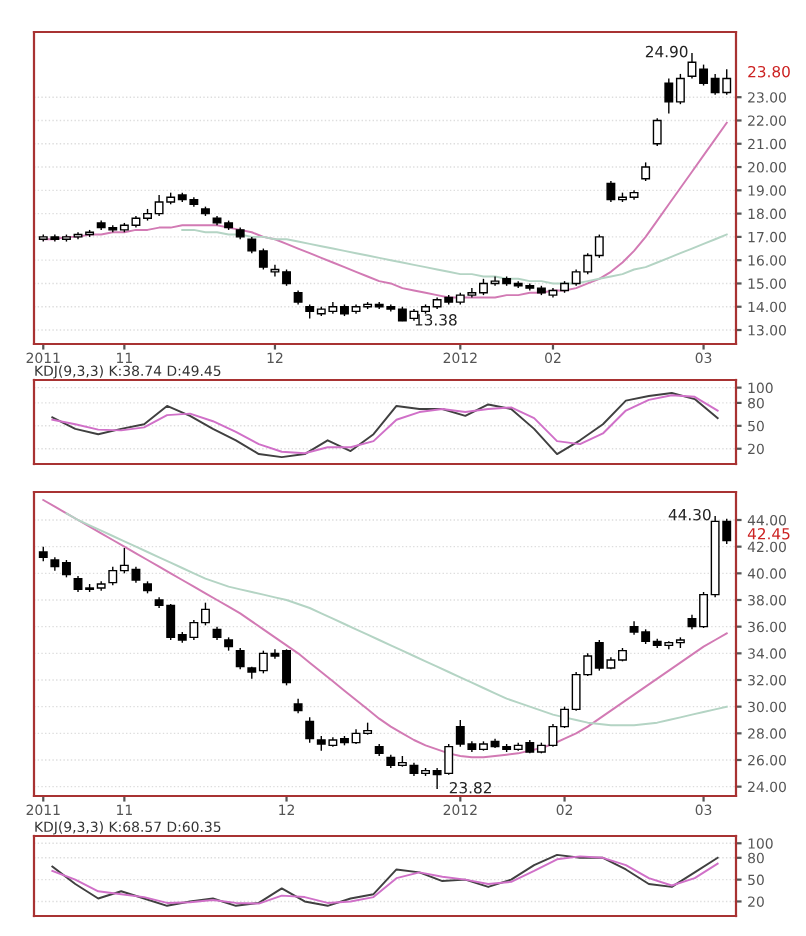 This screenshot has width=806, height=936. What do you see at coordinates (454, 256) in the screenshot?
I see `line-series` at bounding box center [454, 256].